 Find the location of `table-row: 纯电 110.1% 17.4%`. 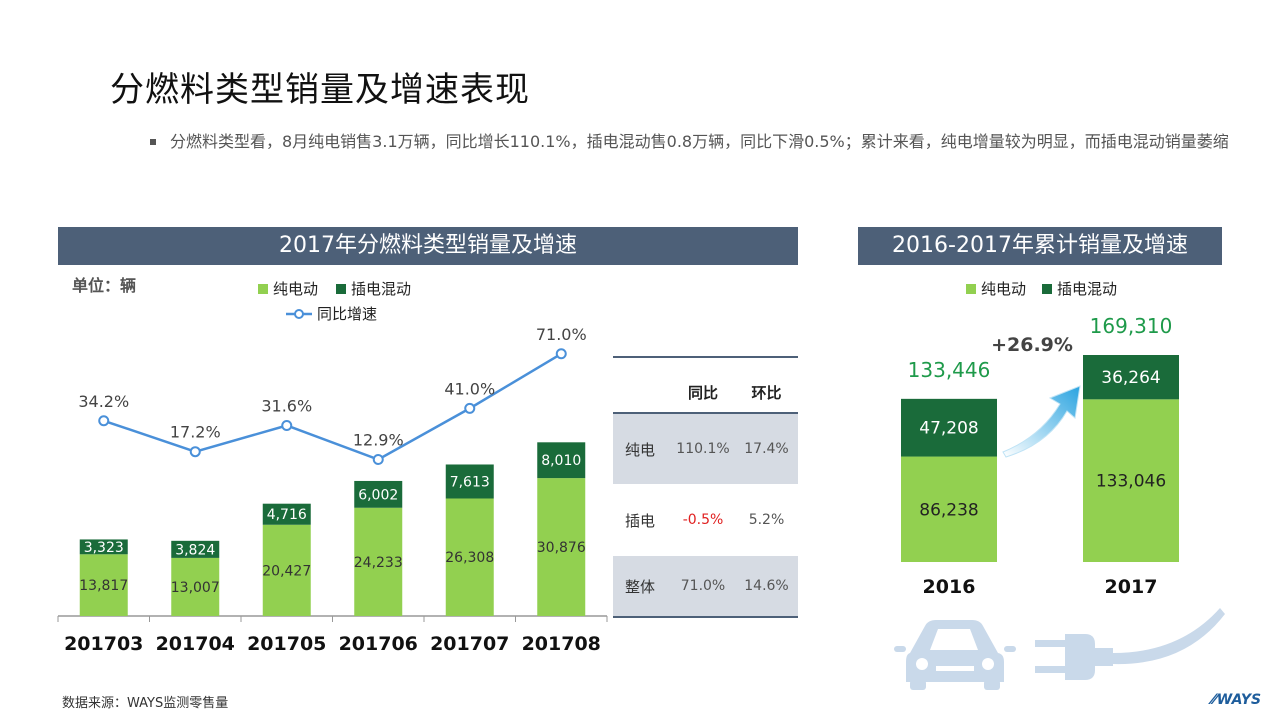

table-row: 纯电 110.1% 17.4% is located at coordinates (705, 449).